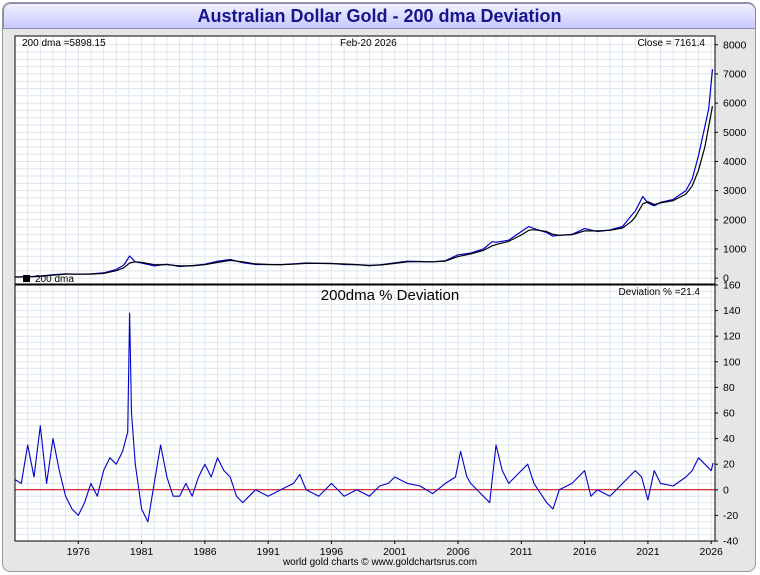 The height and width of the screenshot is (575, 760). What do you see at coordinates (732, 286) in the screenshot?
I see `deviation-ytick-label: 160` at bounding box center [732, 286].